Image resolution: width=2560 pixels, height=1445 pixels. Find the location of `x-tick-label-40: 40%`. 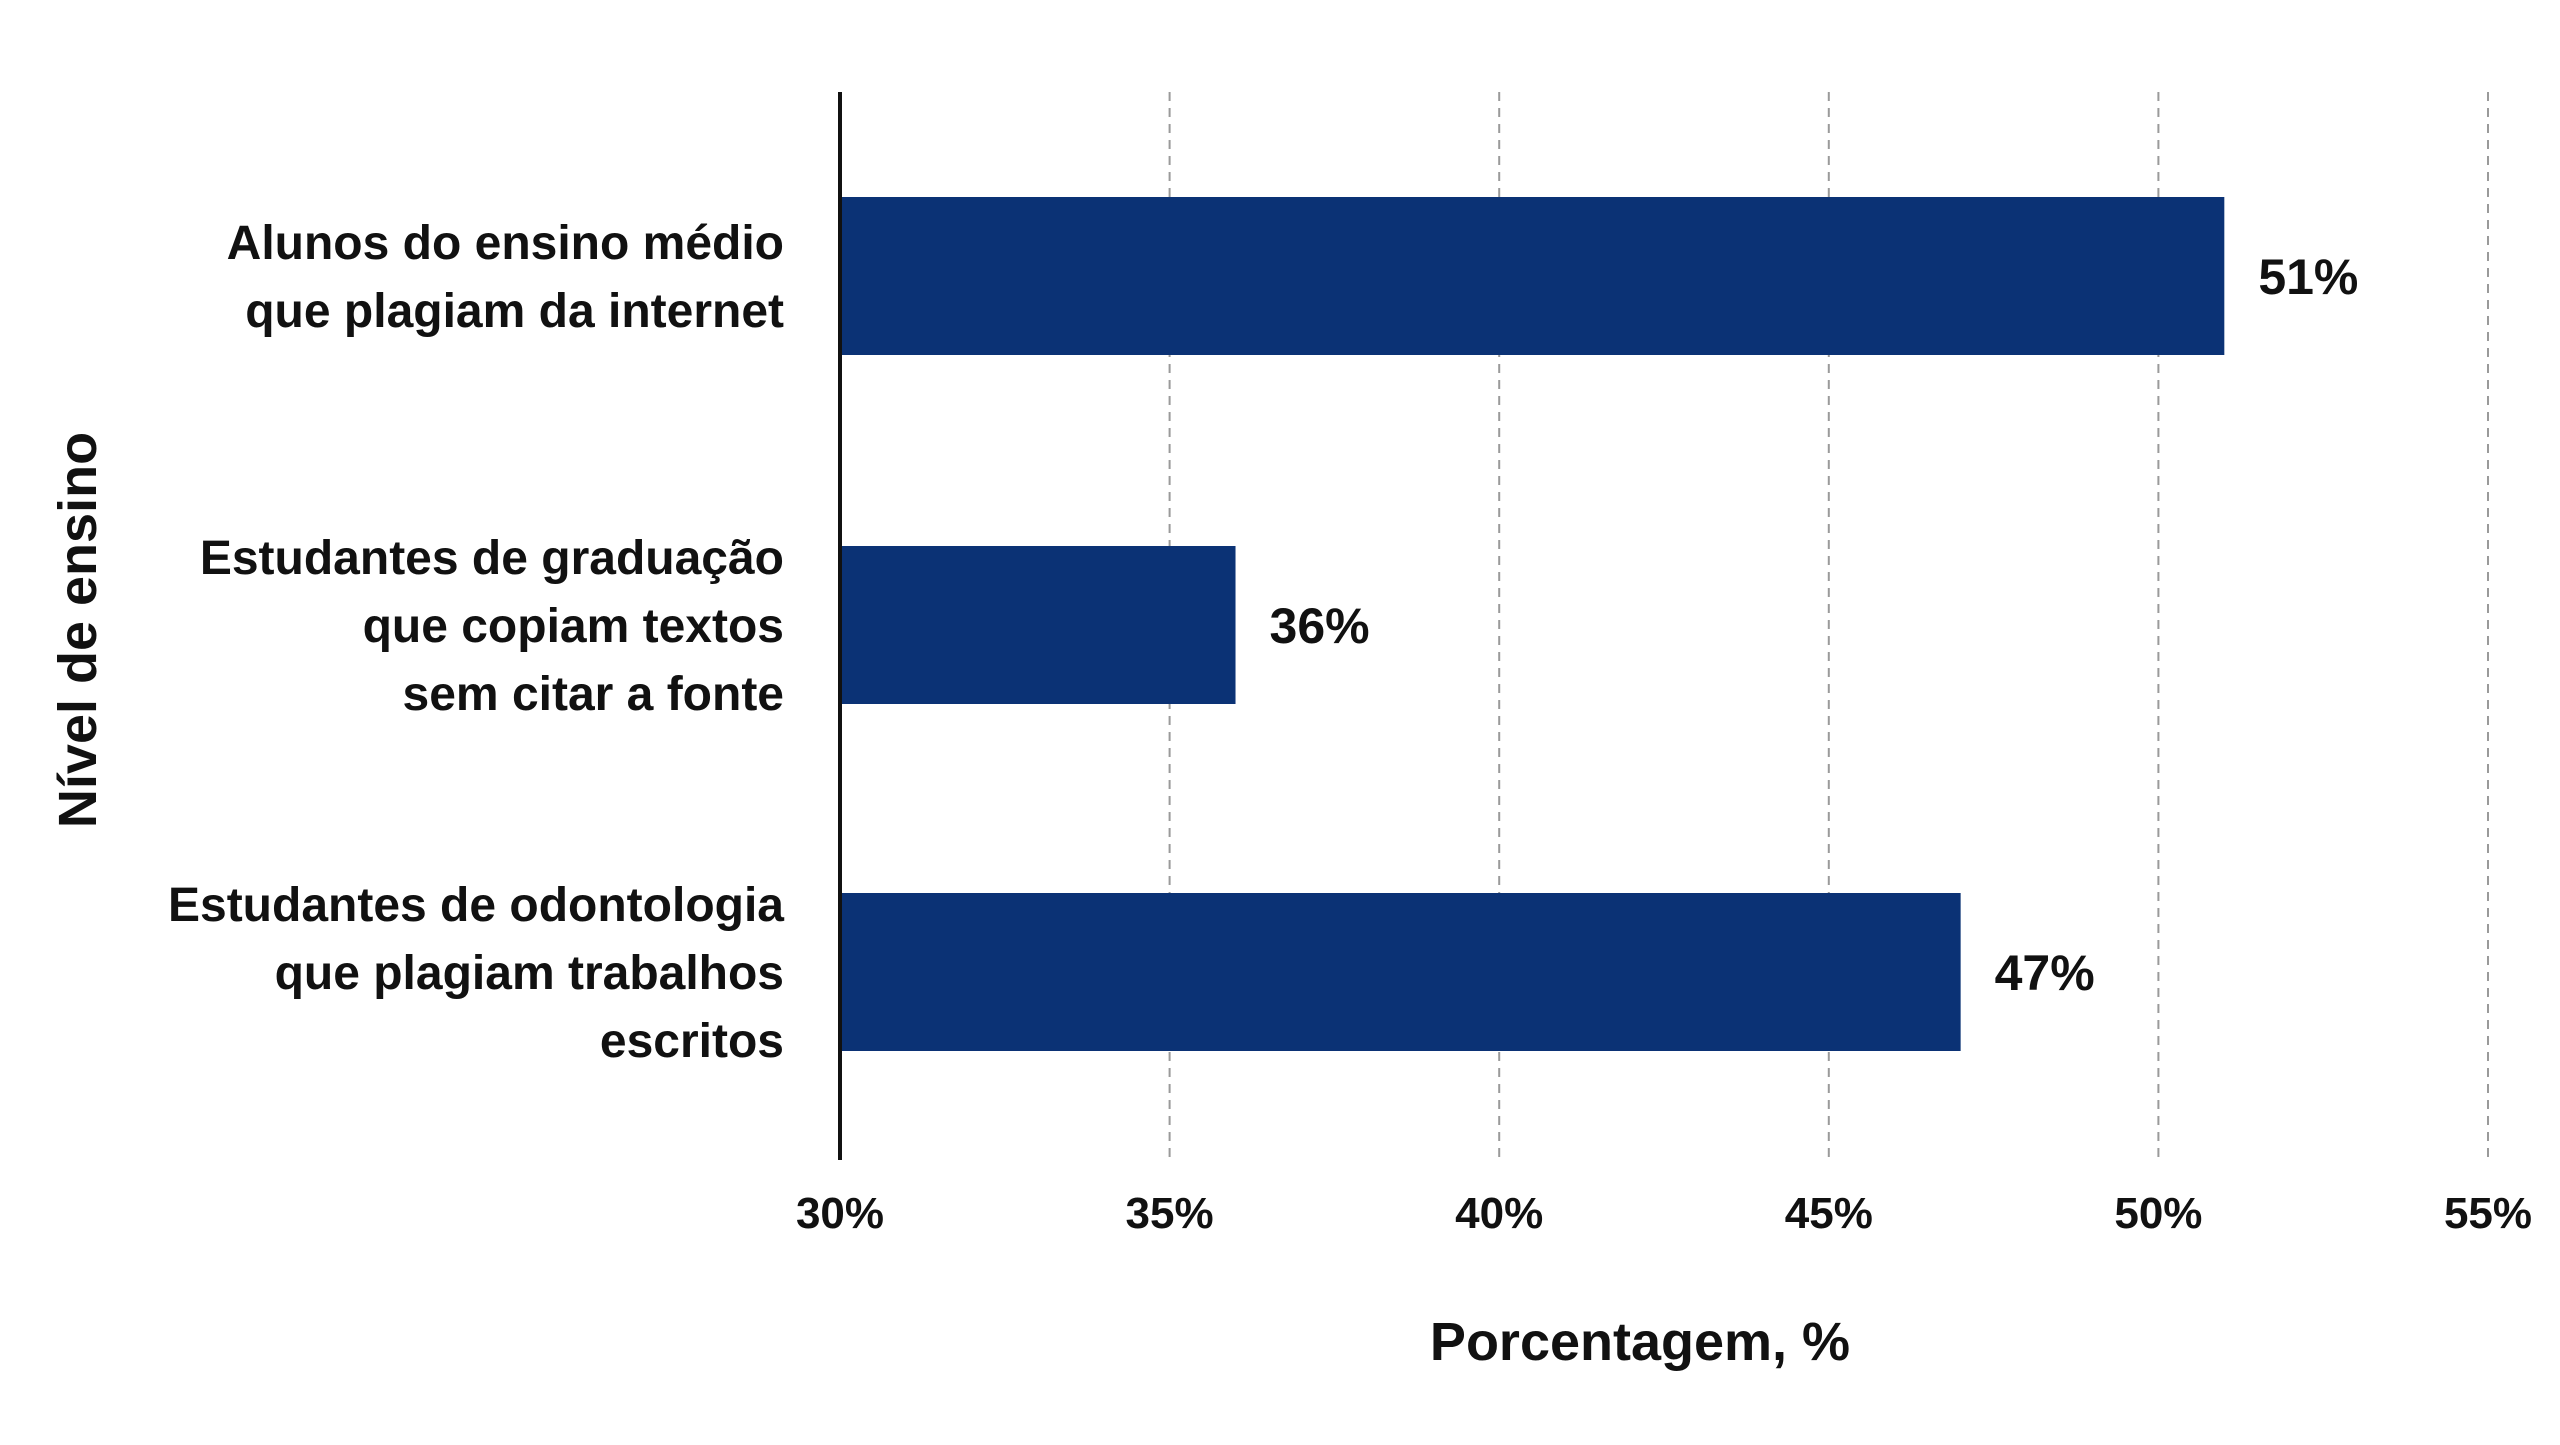

x-tick-label-40: 40% is located at coordinates (1499, 1213).